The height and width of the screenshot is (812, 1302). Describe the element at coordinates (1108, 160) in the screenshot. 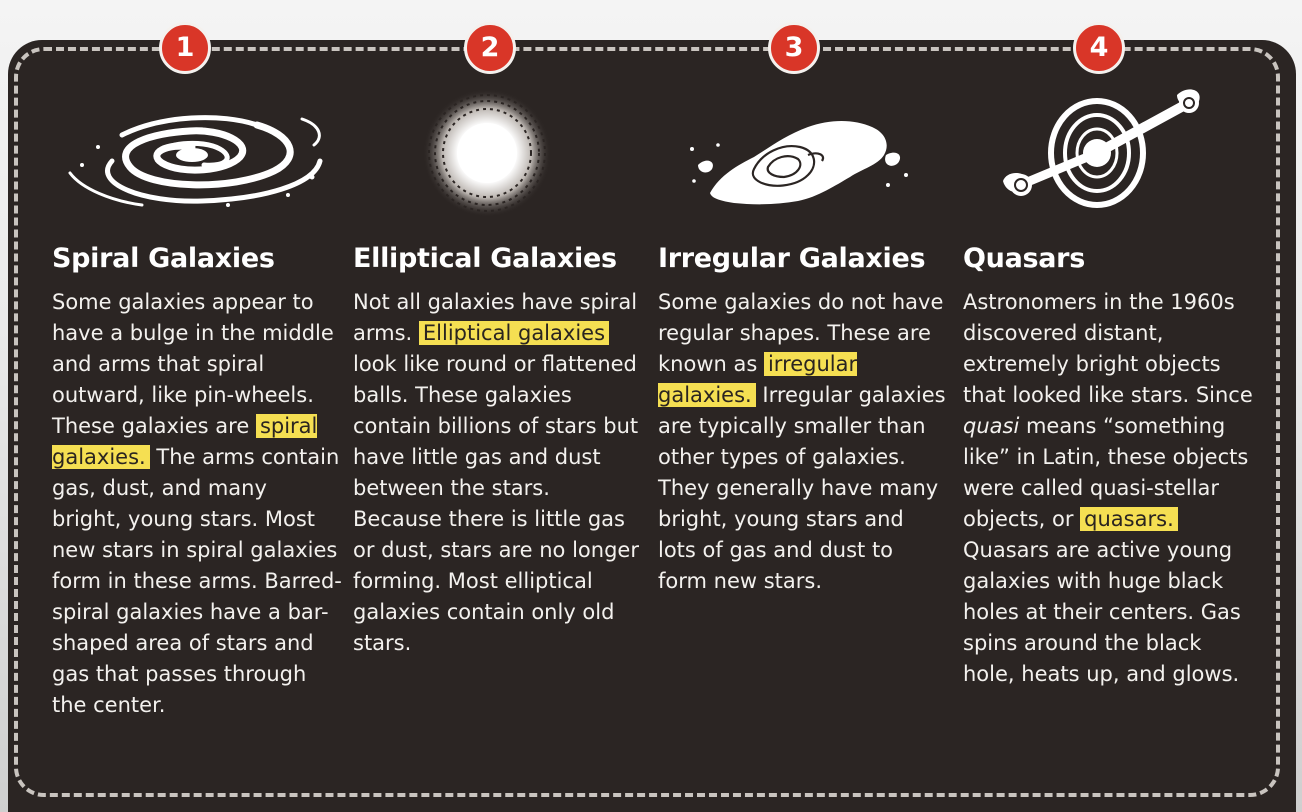

I see `quasar-icon` at that location.